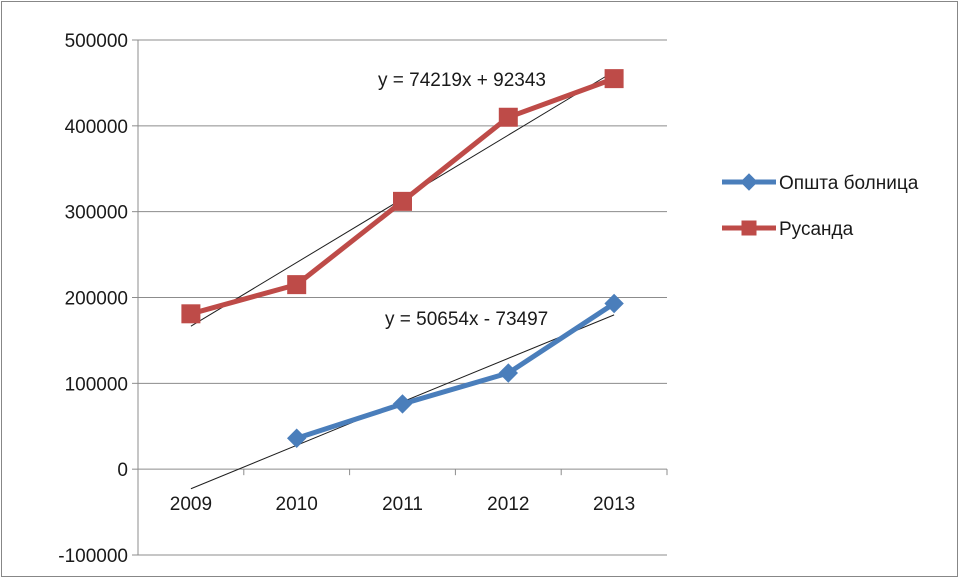 The height and width of the screenshot is (579, 960). I want to click on y-tick-label: 300000, so click(96, 213).